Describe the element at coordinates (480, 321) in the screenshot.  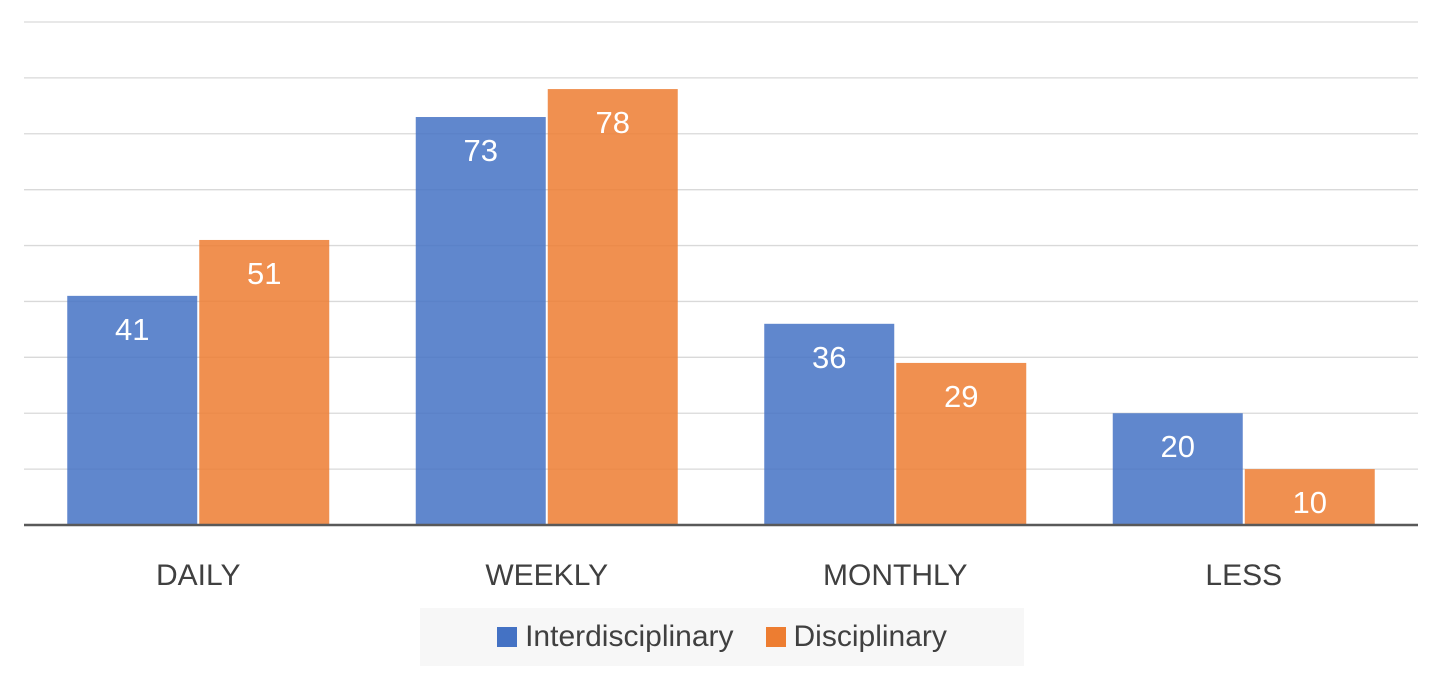
I see `bar-interdisciplinary-weekly` at that location.